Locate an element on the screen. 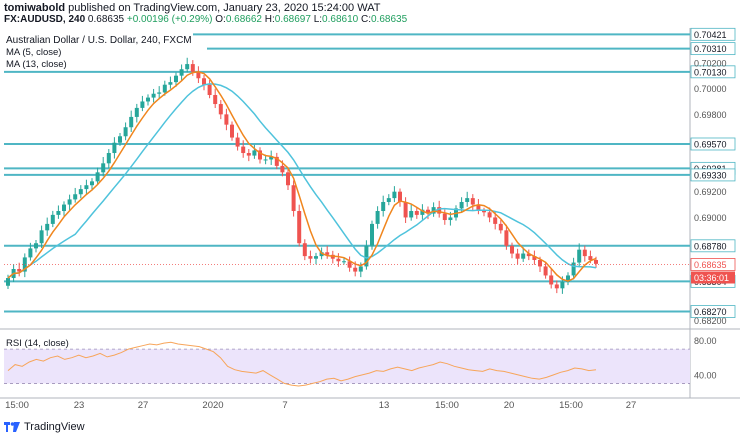  x-tick-label: 13 is located at coordinates (384, 405).